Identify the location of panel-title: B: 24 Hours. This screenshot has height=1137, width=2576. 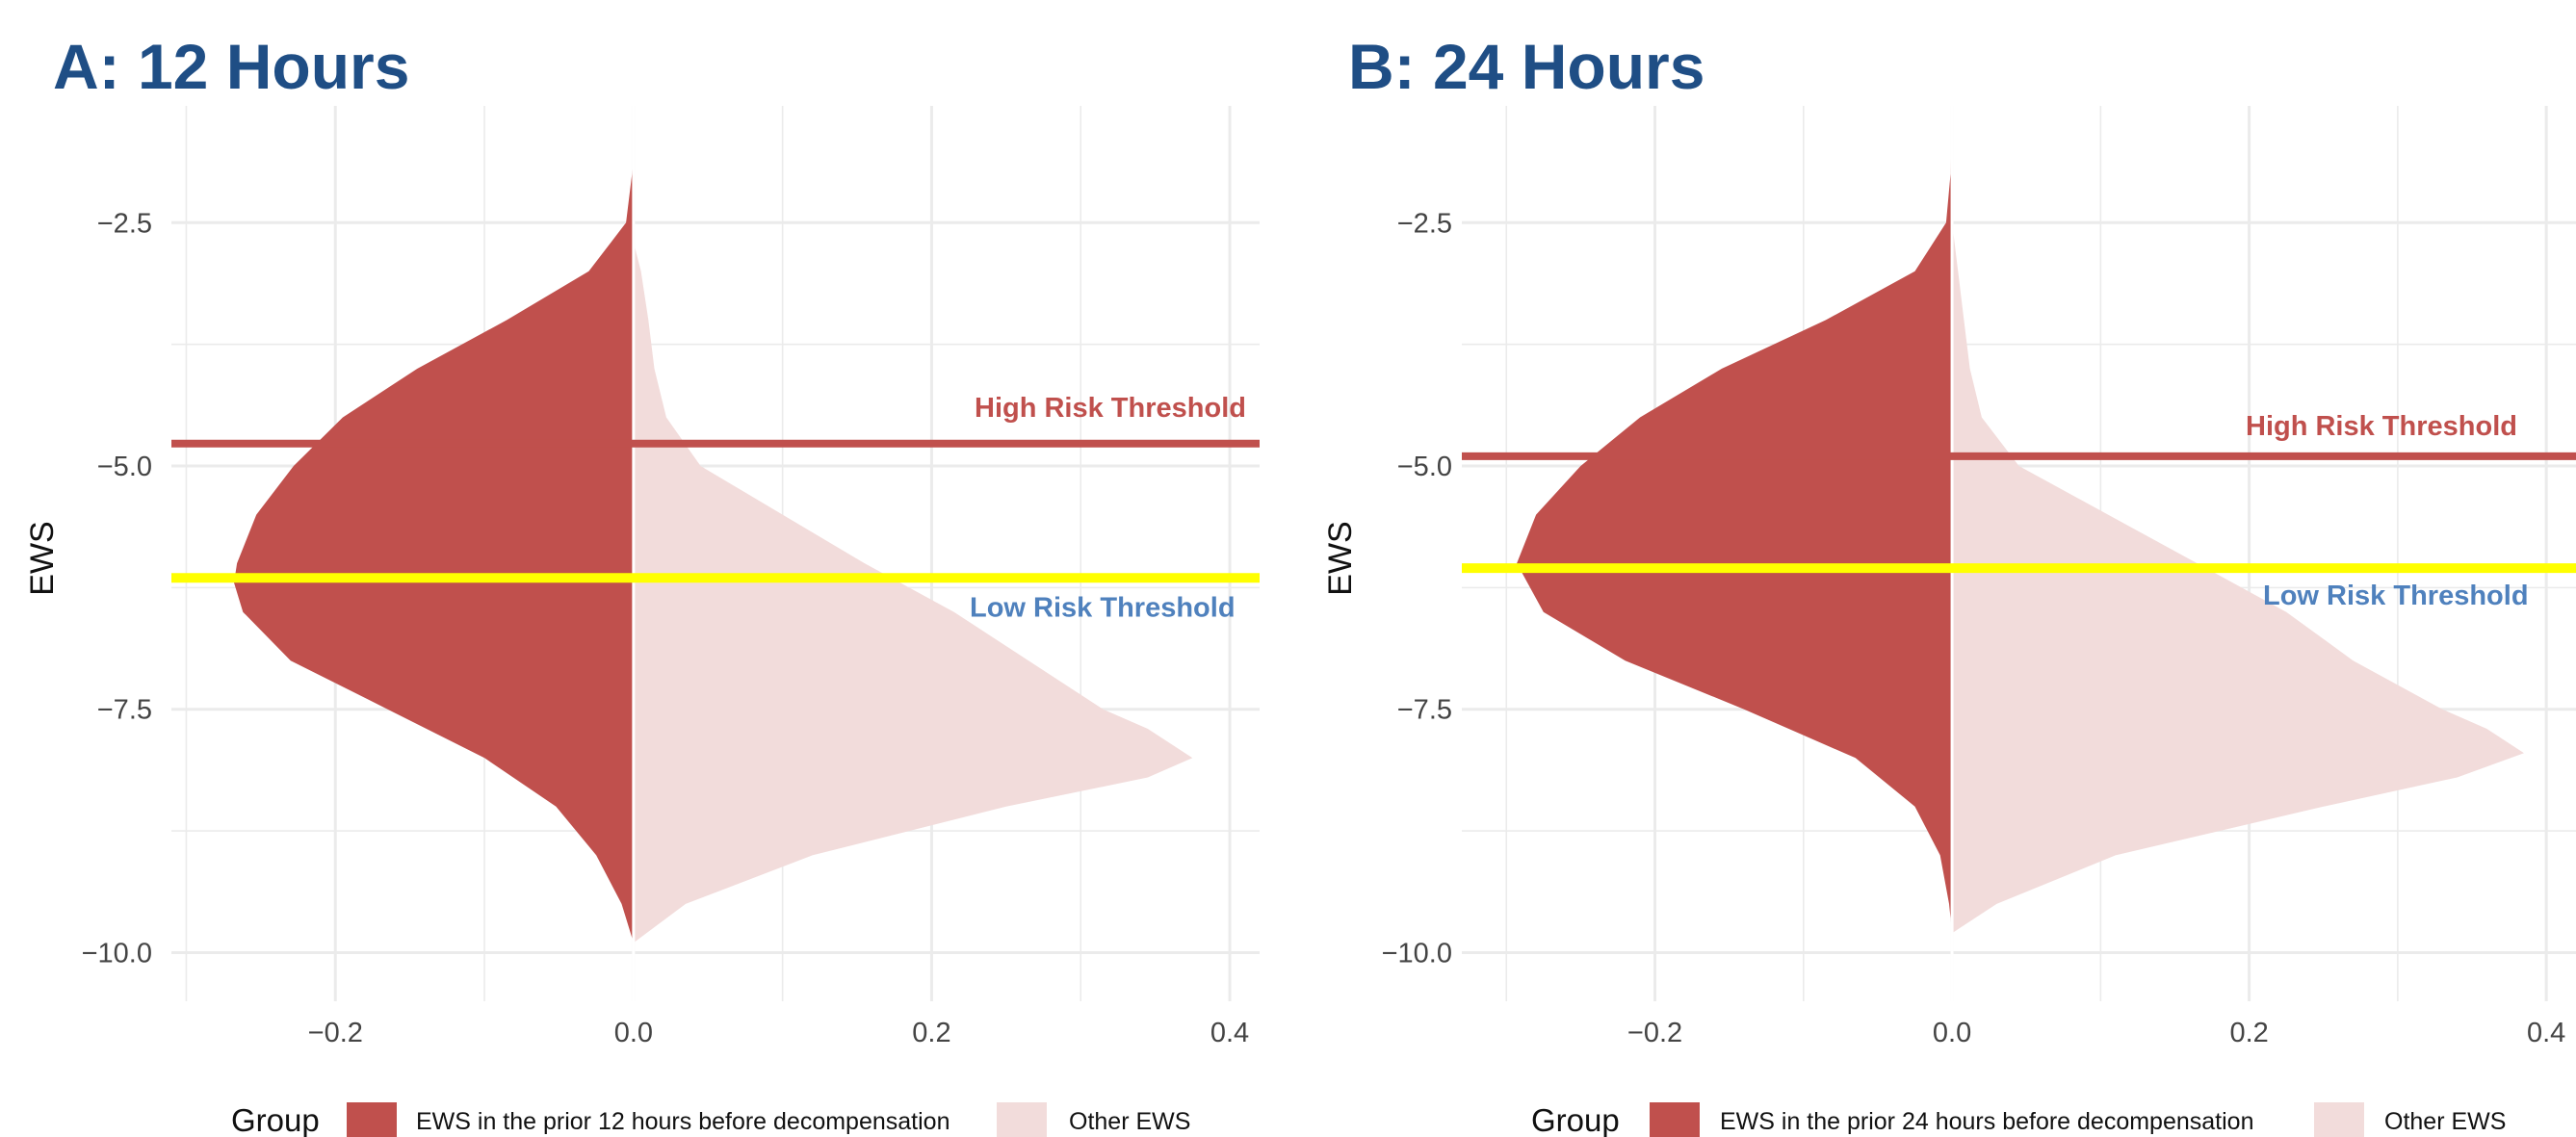
(1526, 66).